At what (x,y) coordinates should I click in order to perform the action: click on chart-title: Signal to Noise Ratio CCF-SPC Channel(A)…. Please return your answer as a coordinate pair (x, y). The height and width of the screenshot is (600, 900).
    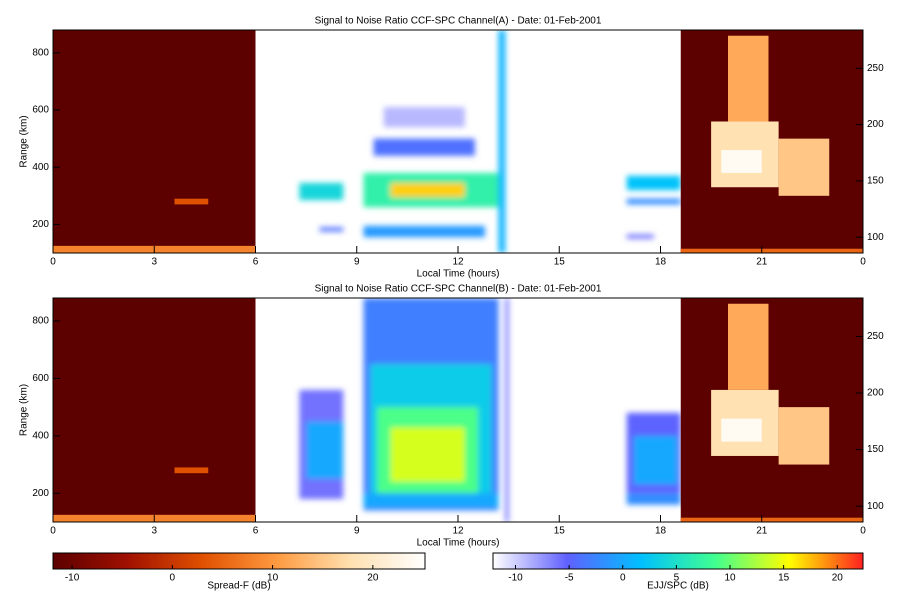
    Looking at the image, I should click on (458, 21).